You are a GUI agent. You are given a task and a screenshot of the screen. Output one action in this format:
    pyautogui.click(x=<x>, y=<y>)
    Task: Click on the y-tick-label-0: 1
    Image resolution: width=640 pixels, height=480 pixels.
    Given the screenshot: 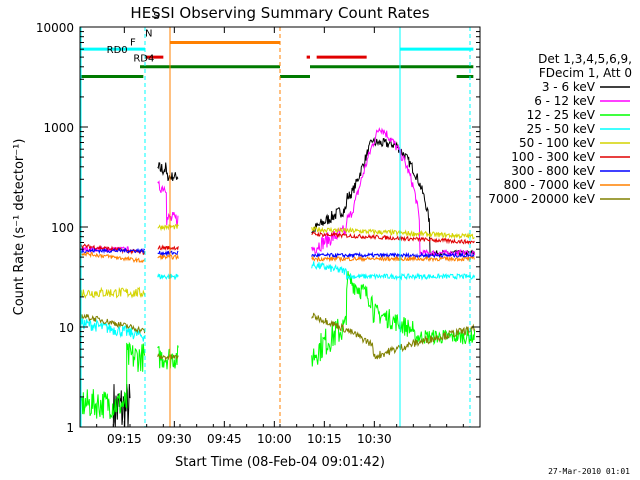 What is the action you would take?
    pyautogui.click(x=70, y=428)
    